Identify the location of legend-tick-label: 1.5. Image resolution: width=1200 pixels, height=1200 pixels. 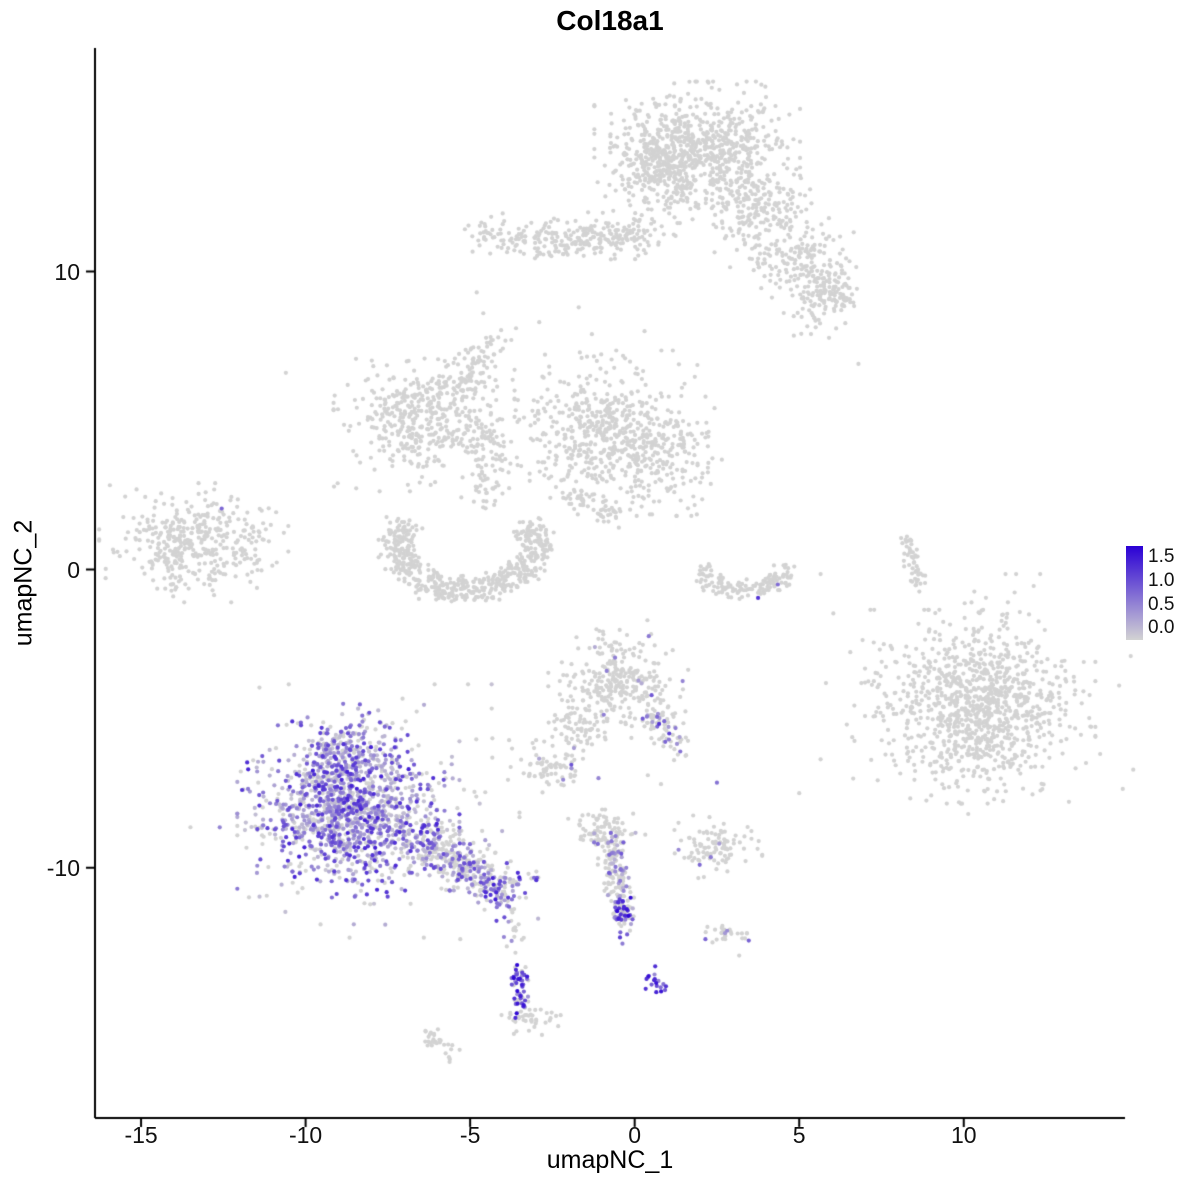
(1161, 556).